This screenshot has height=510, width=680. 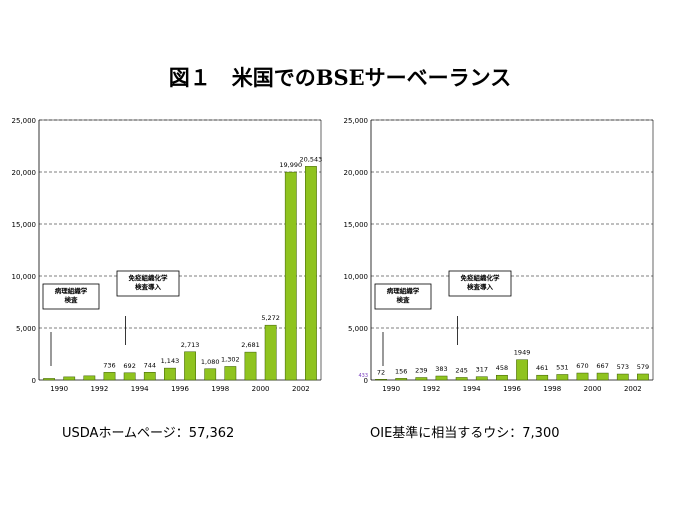 What do you see at coordinates (481, 277) in the screenshot?
I see `oie-annotation-text: 免疫組織化学` at bounding box center [481, 277].